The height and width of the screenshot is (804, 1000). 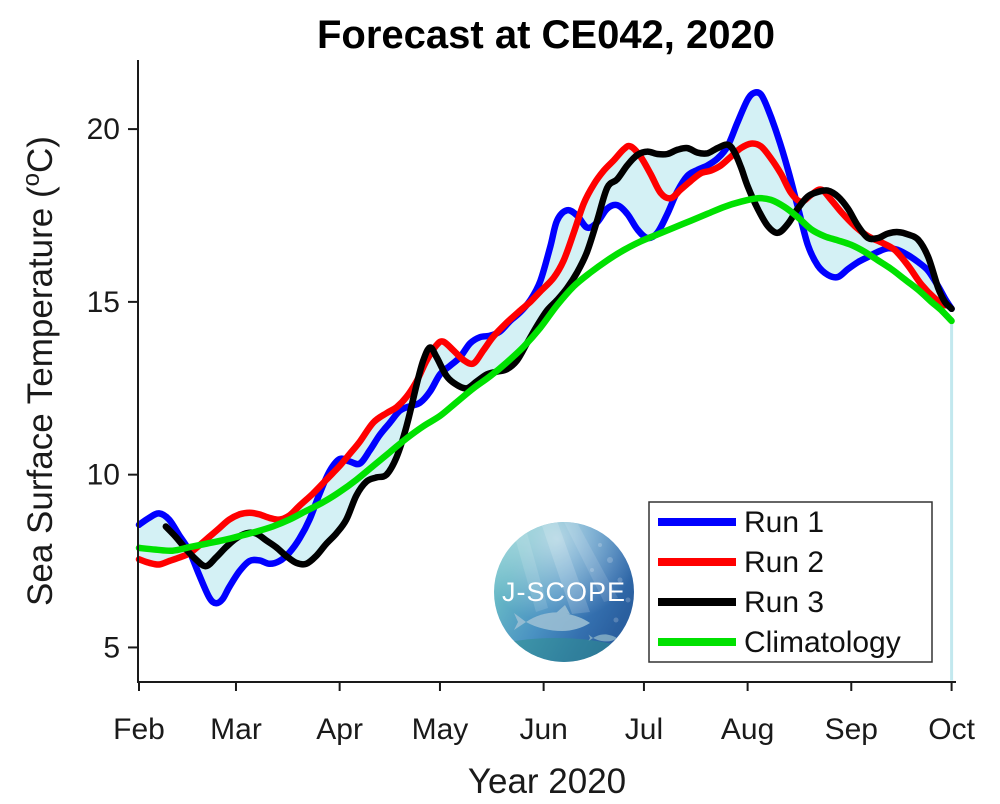 What do you see at coordinates (139, 729) in the screenshot?
I see `x-tick-label: Feb` at bounding box center [139, 729].